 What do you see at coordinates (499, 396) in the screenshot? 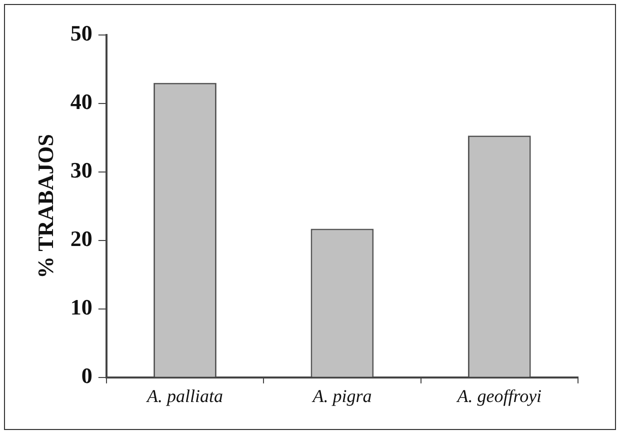
I see `x-tick-label: A. geoffroyi` at bounding box center [499, 396].